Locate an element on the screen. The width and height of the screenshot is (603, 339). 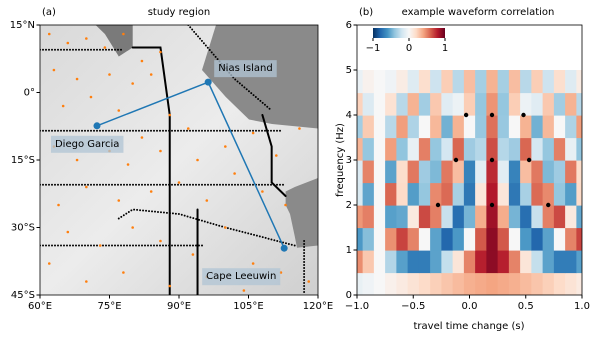
x-tick-label: 60°E is located at coordinates (40, 306).